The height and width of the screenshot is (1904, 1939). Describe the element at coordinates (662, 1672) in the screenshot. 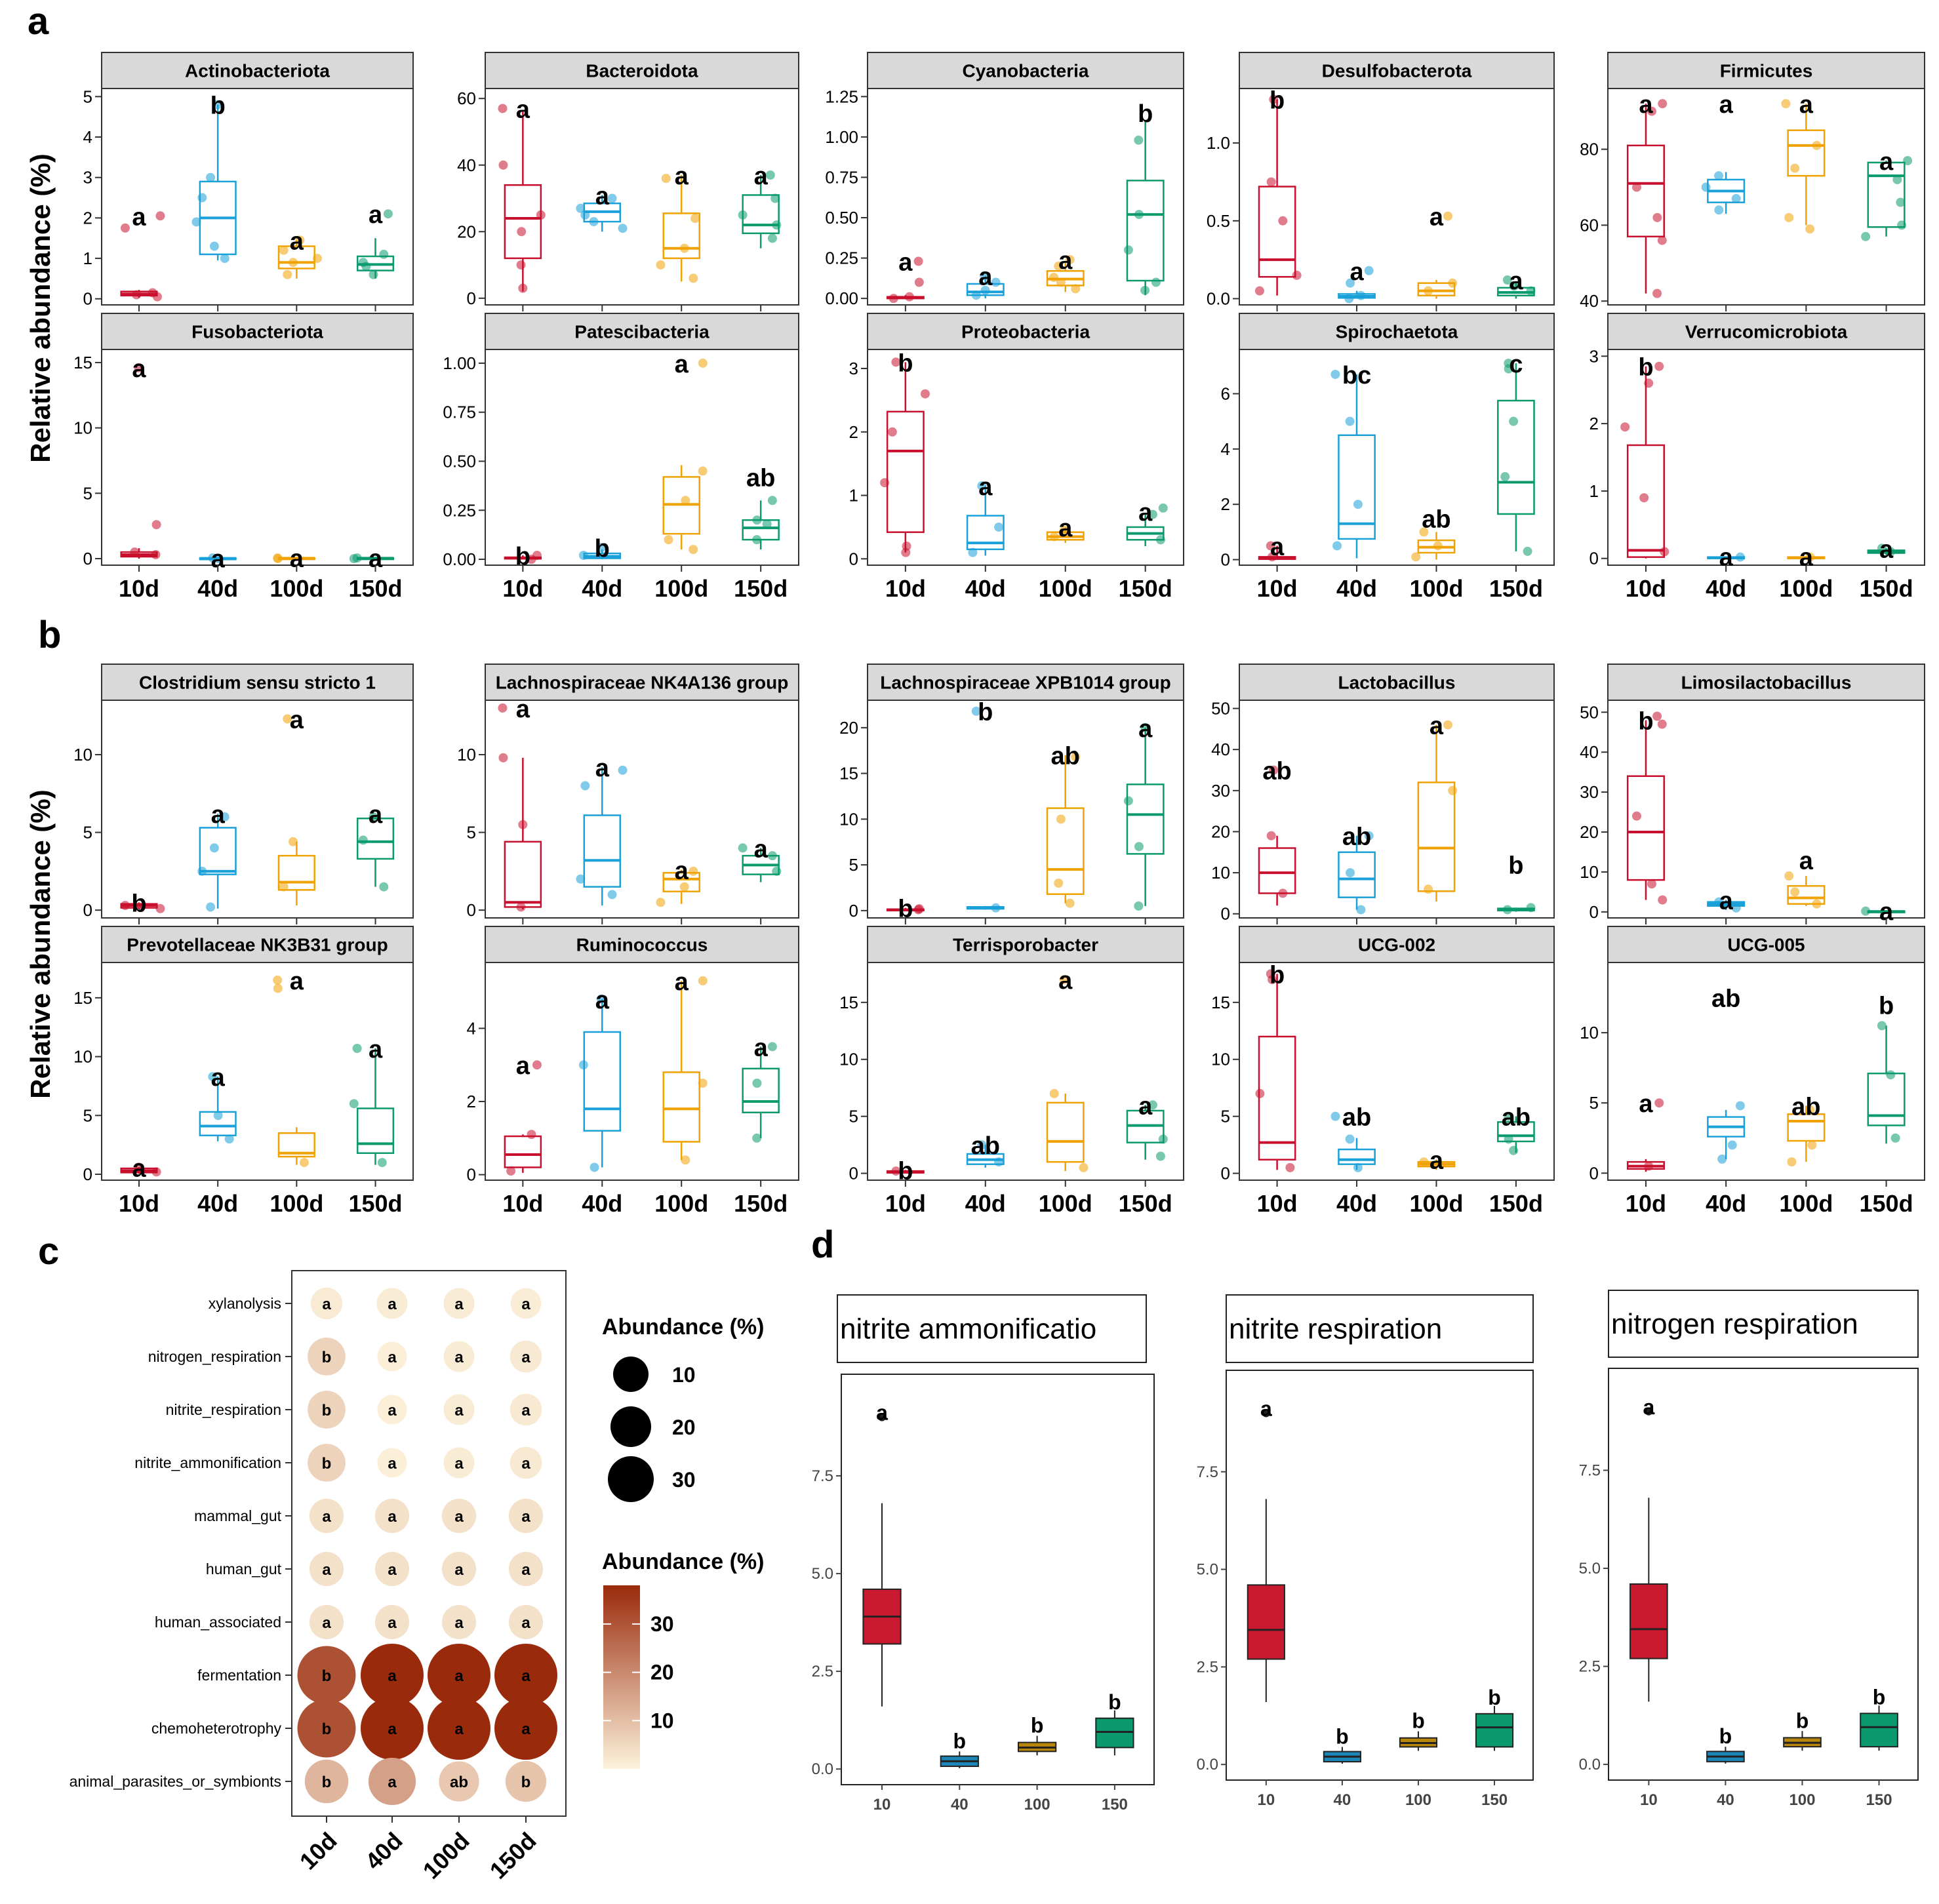

I see `color-legend-label: 20` at that location.